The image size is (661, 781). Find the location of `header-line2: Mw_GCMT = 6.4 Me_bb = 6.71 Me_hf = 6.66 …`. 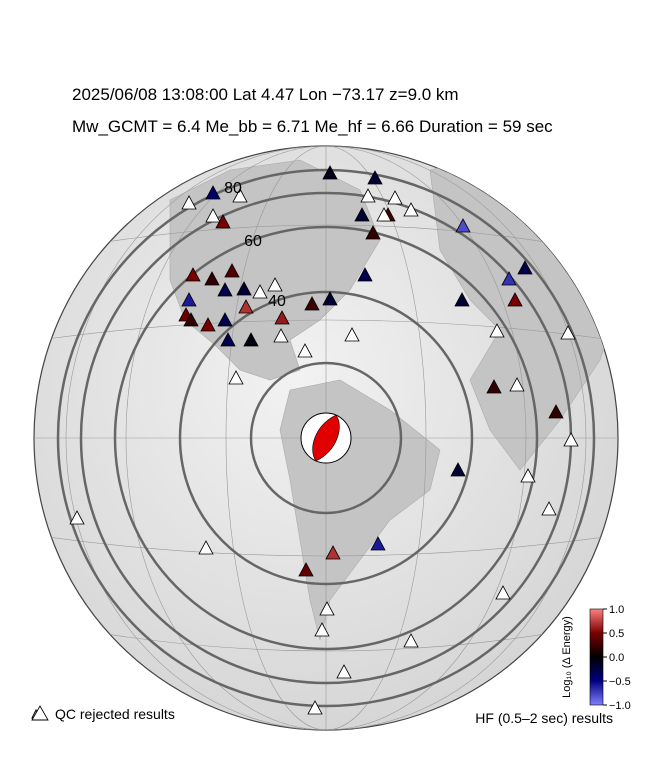

header-line2: Mw_GCMT = 6.4 Me_bb = 6.71 Me_hf = 6.66 … is located at coordinates (312, 126).